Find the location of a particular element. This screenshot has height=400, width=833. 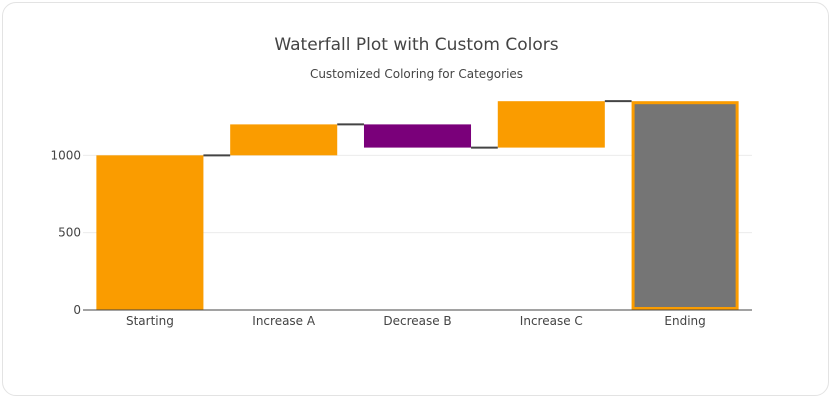

y-tick-label: 0 is located at coordinates (77, 310).